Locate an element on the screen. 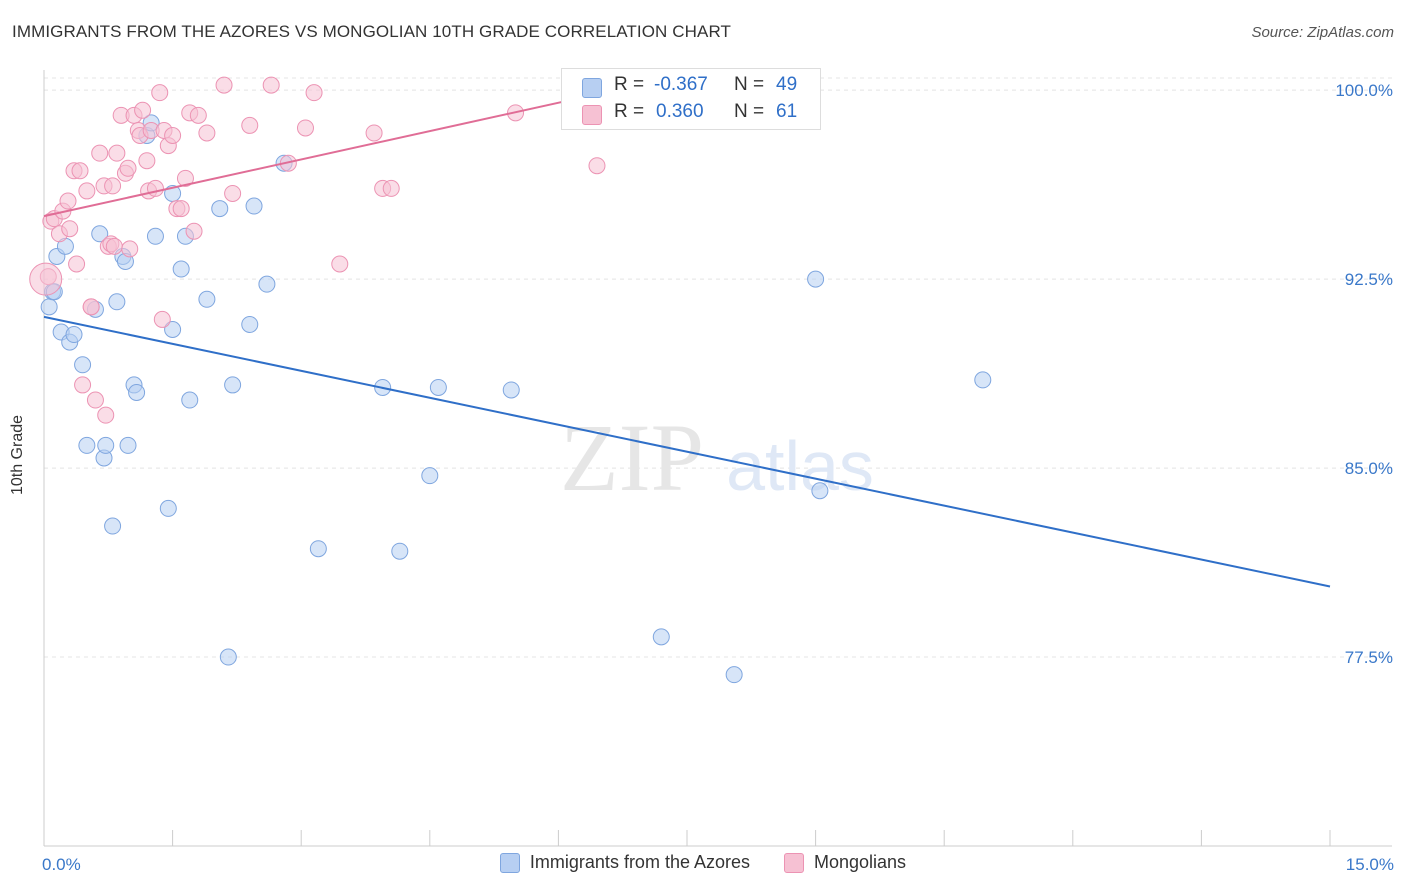 The height and width of the screenshot is (892, 1406). source-credit: Source: ZipAtlas.com is located at coordinates (1322, 32).